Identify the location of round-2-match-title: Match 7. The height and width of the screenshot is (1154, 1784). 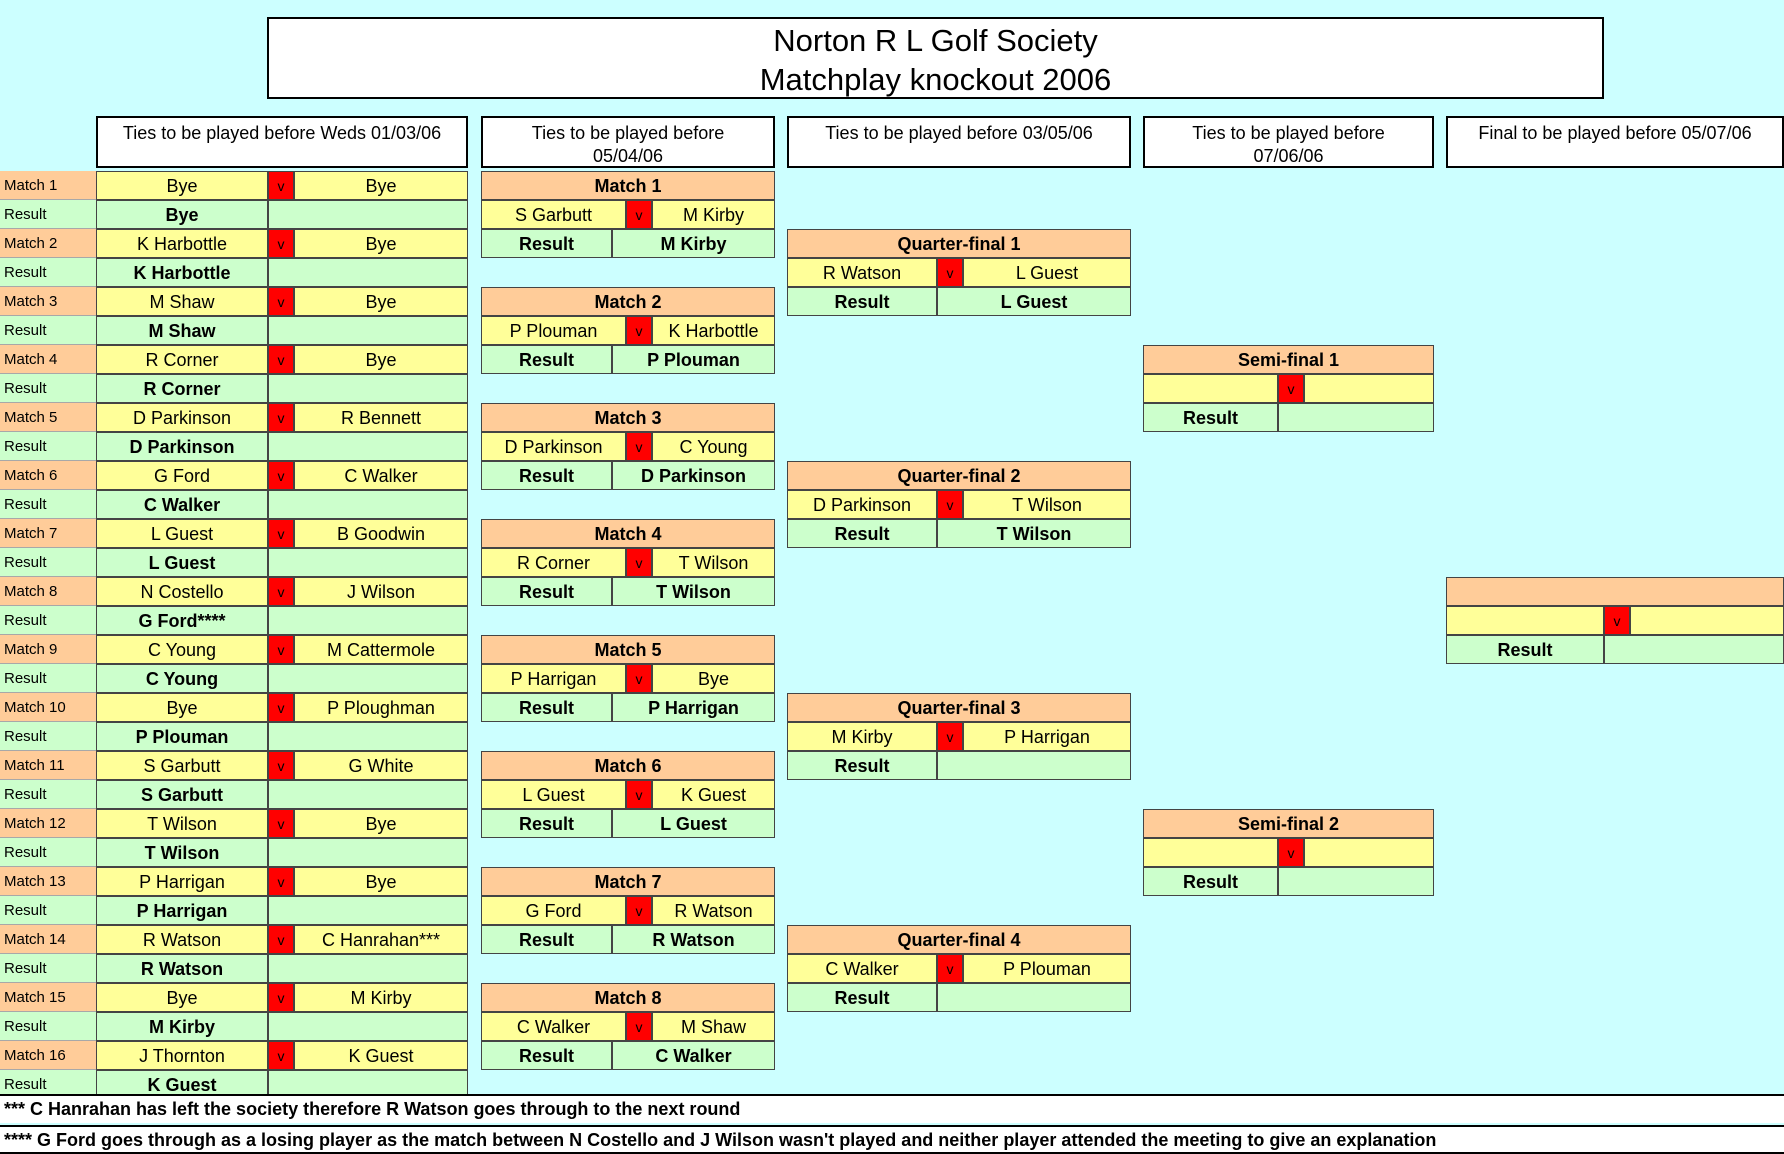
(628, 881).